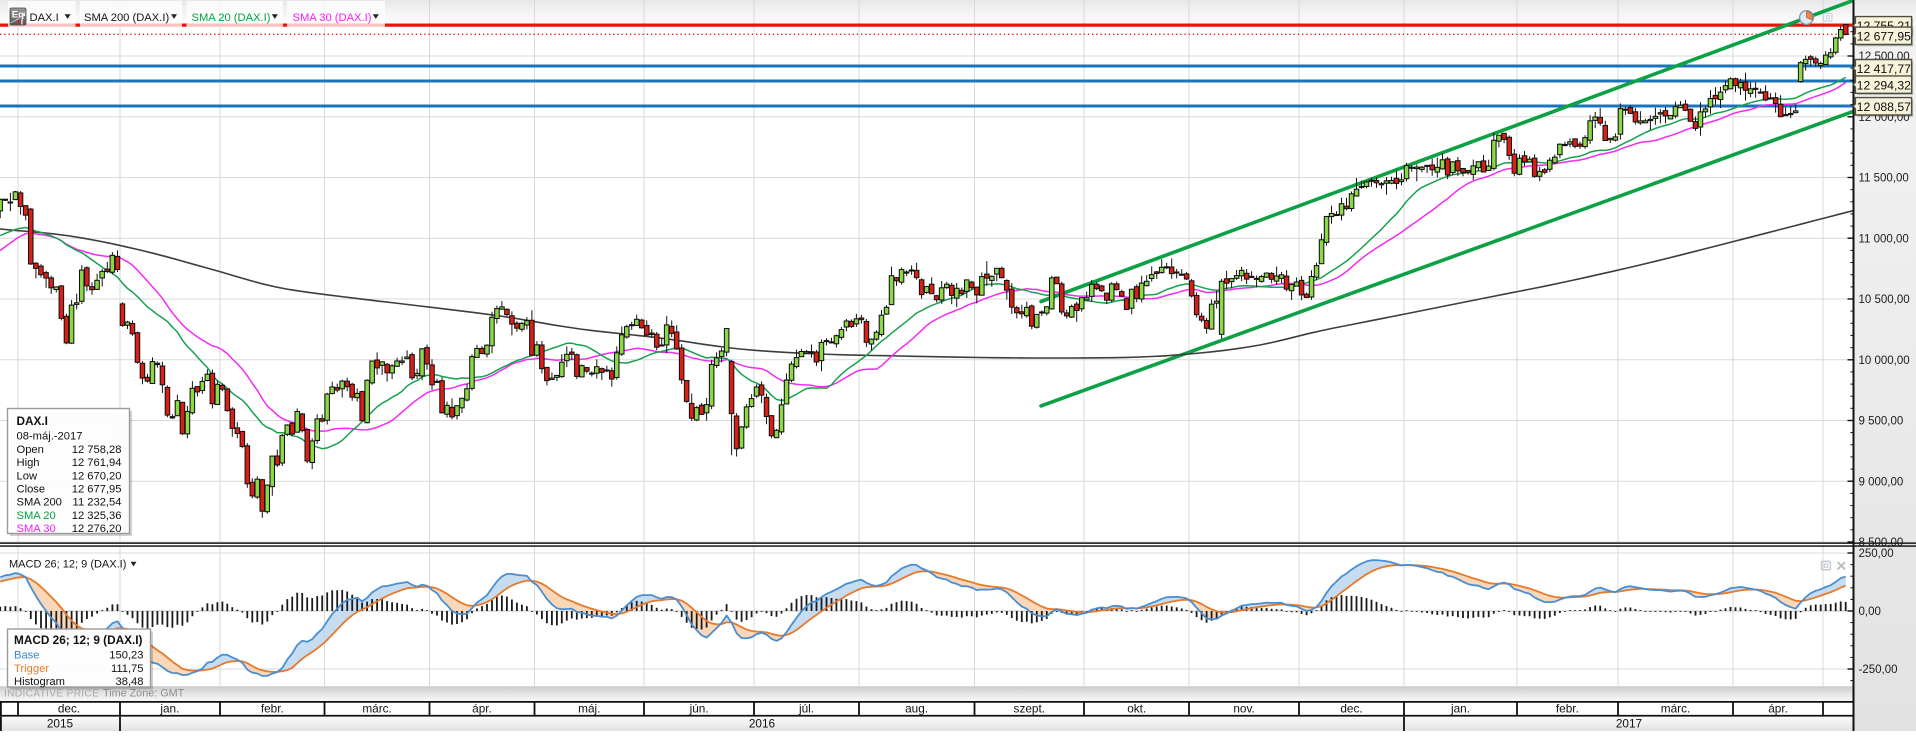 This screenshot has width=1916, height=736. I want to click on svg-text: máj., so click(589, 709).